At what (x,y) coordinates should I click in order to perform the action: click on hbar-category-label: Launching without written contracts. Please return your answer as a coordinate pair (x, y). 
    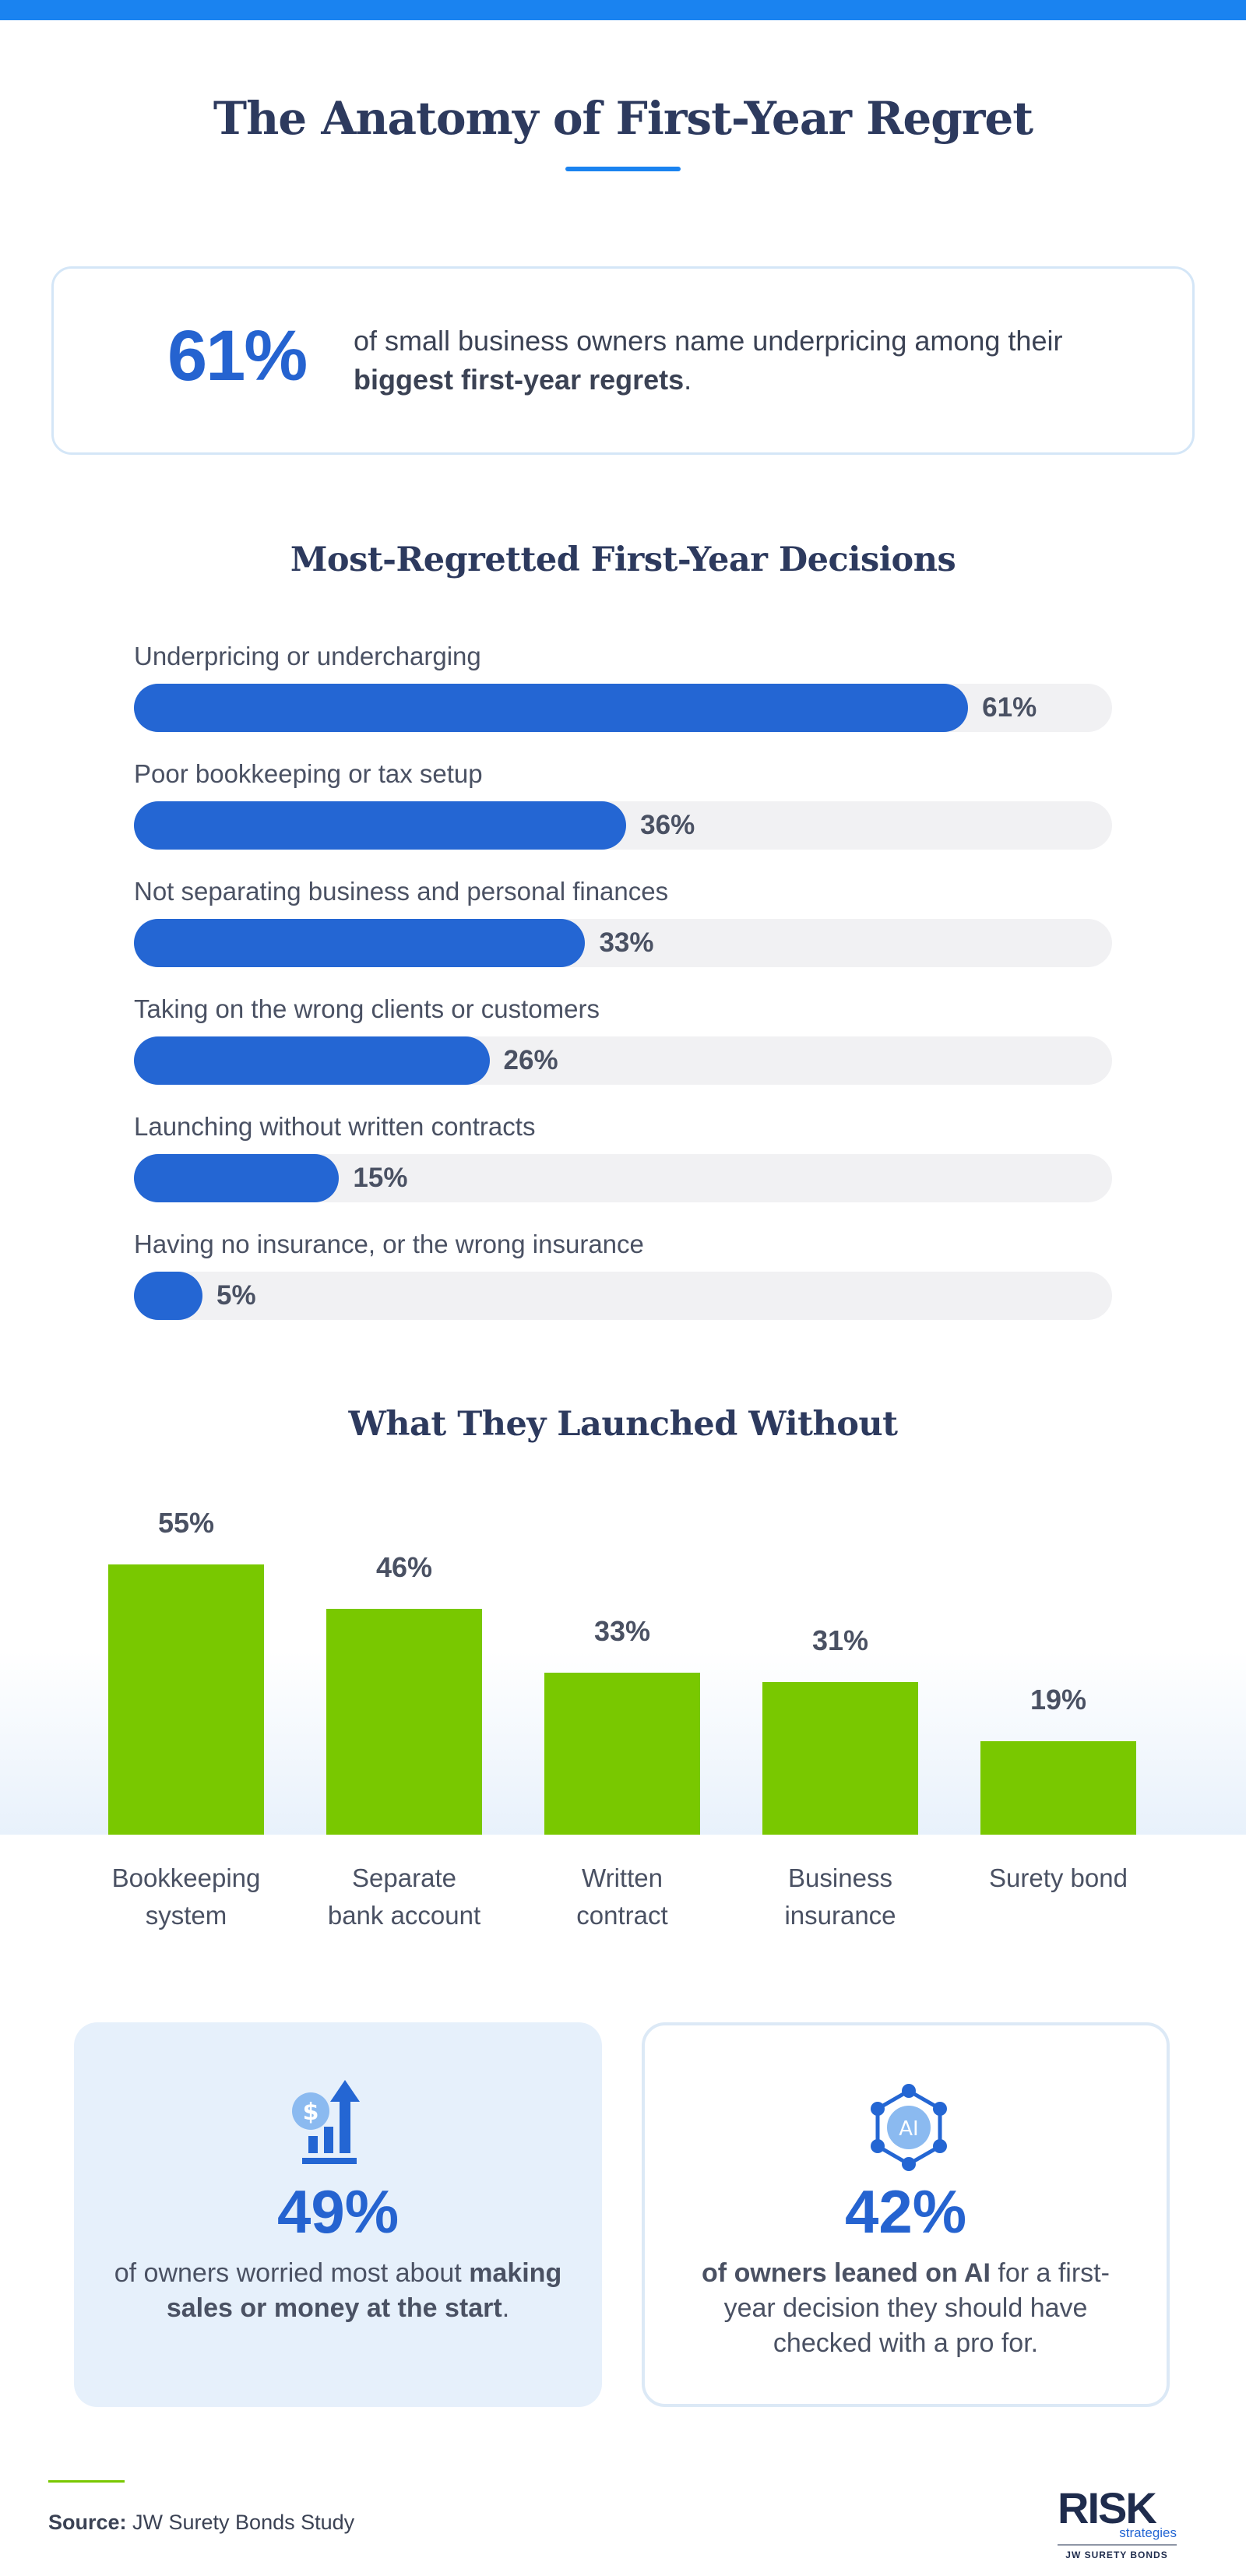
    Looking at the image, I should click on (335, 1126).